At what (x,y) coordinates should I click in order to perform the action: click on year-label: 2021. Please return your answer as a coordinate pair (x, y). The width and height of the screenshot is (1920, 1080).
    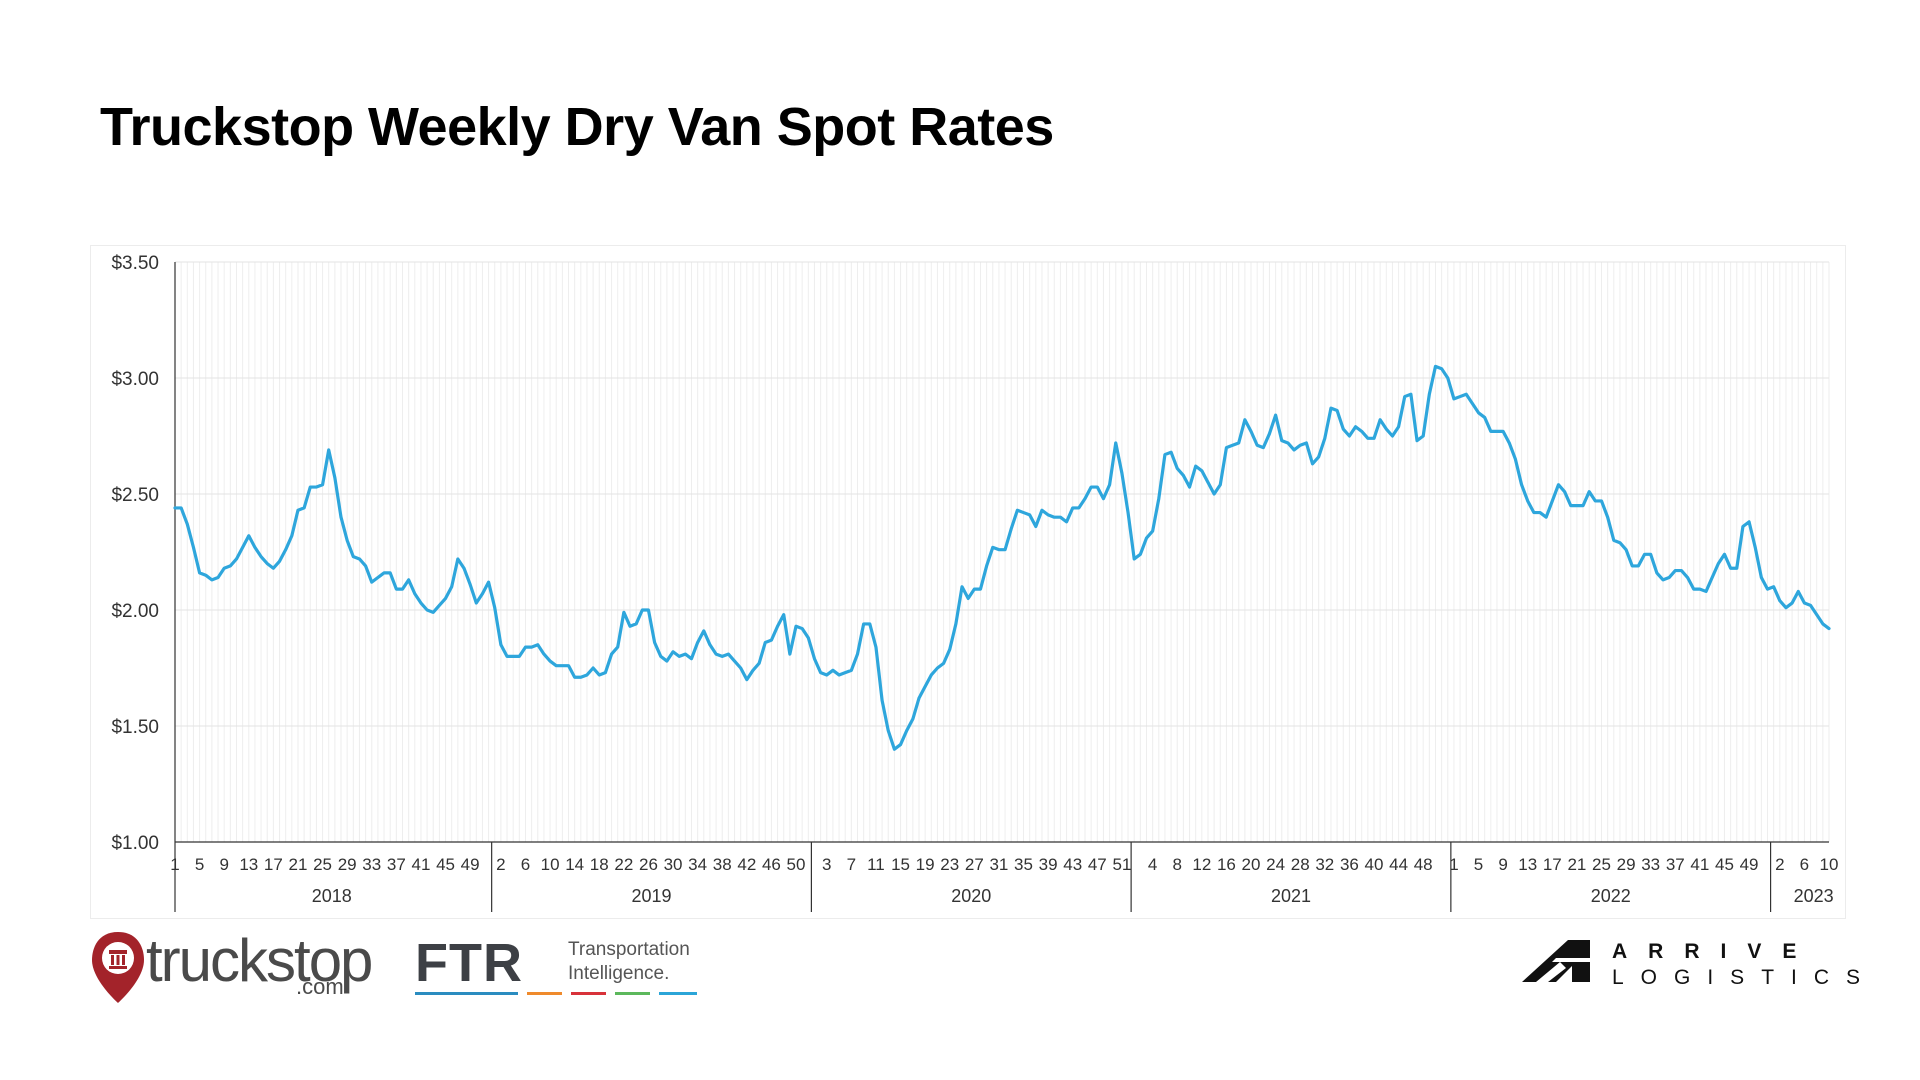
    Looking at the image, I should click on (1291, 896).